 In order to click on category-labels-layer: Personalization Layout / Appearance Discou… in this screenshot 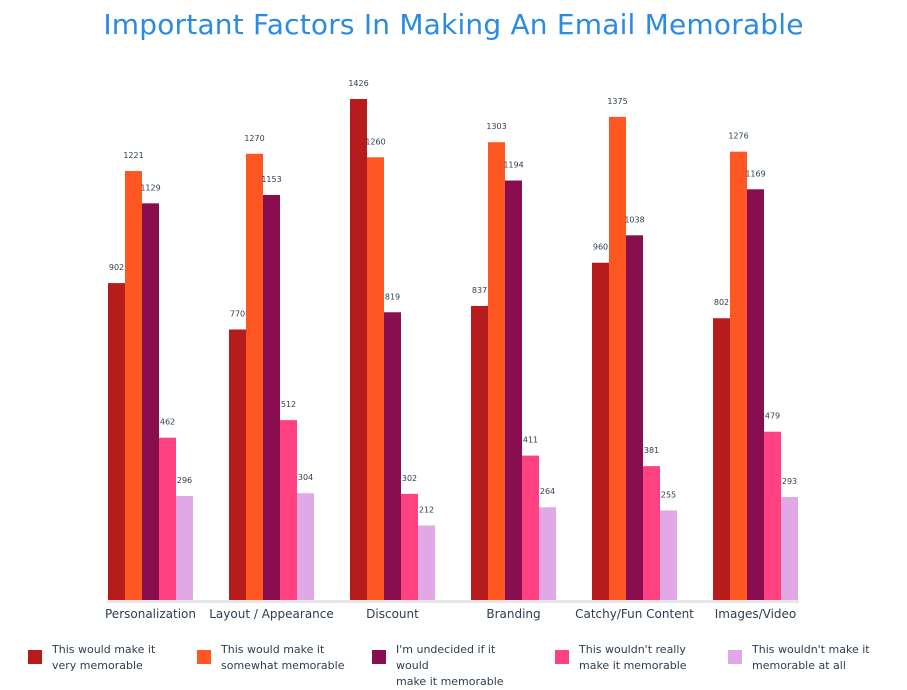, I will do `click(450, 614)`.